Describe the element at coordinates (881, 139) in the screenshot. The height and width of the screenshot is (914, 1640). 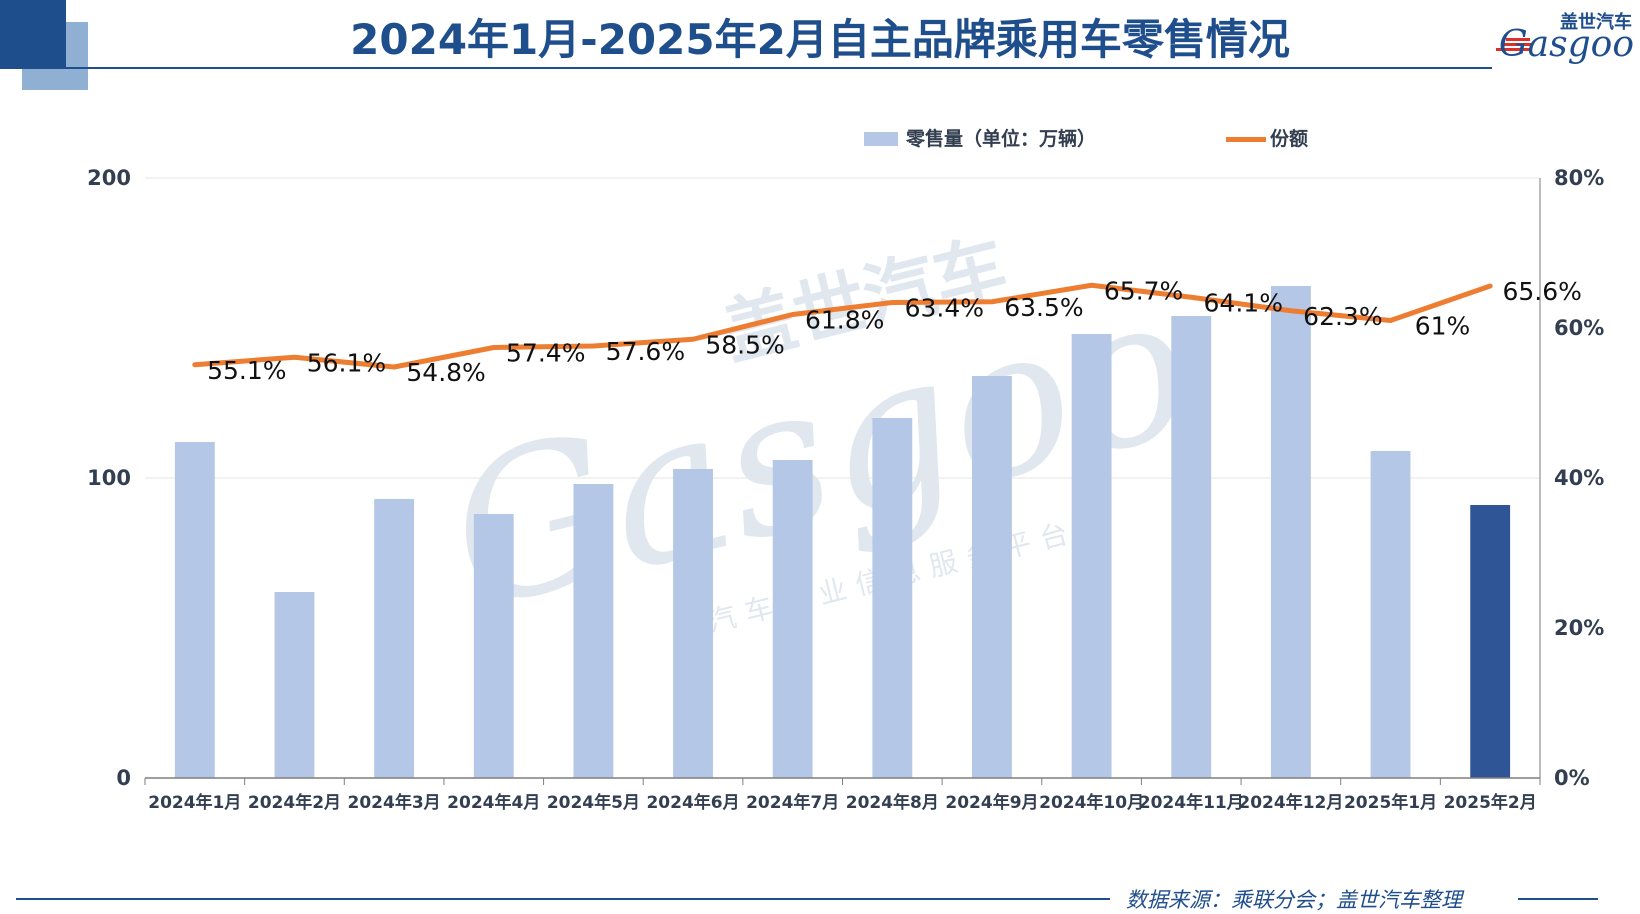
I see `legend-bar-swatch` at that location.